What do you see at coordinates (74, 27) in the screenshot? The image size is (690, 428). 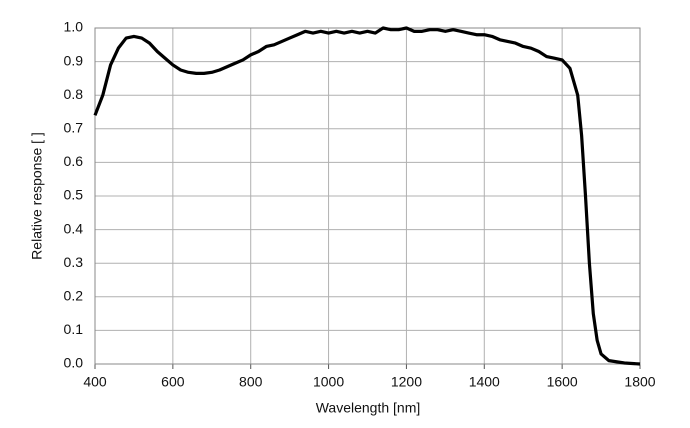 I see `y-tick-label: 1.0` at bounding box center [74, 27].